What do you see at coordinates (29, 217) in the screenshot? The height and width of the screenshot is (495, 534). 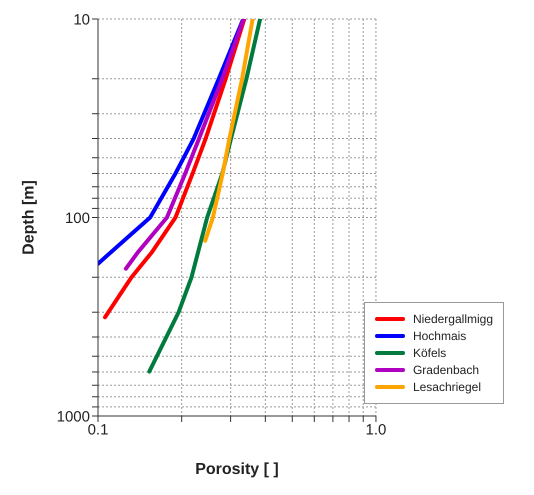 I see `y-axis-title: Depth [m]` at bounding box center [29, 217].